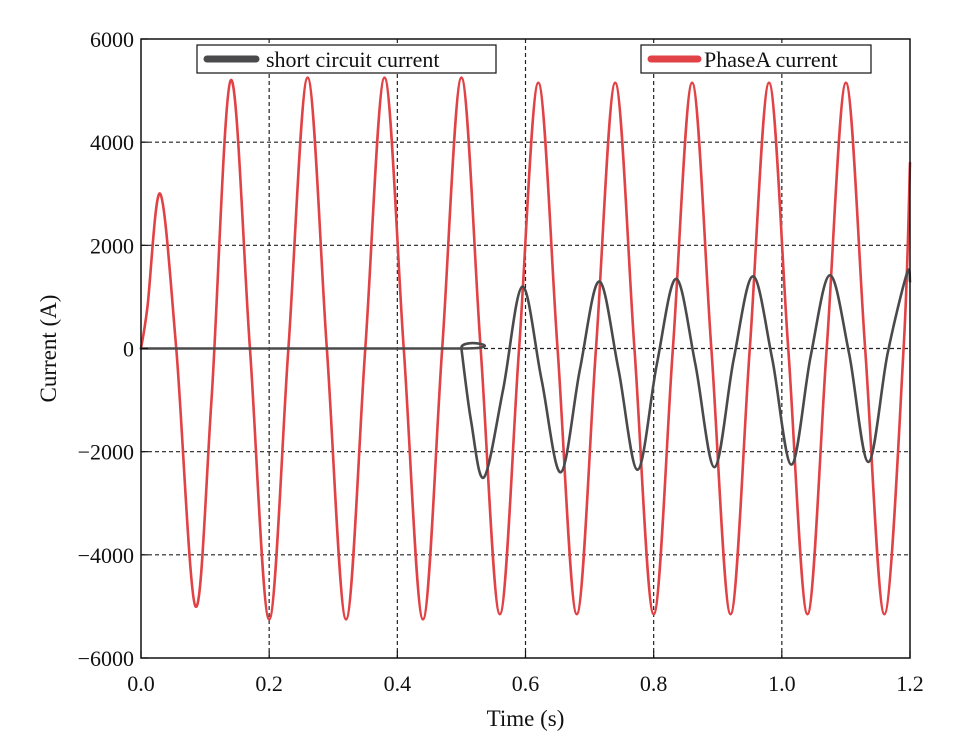  I want to click on x-tick-label: 0.8, so click(654, 683).